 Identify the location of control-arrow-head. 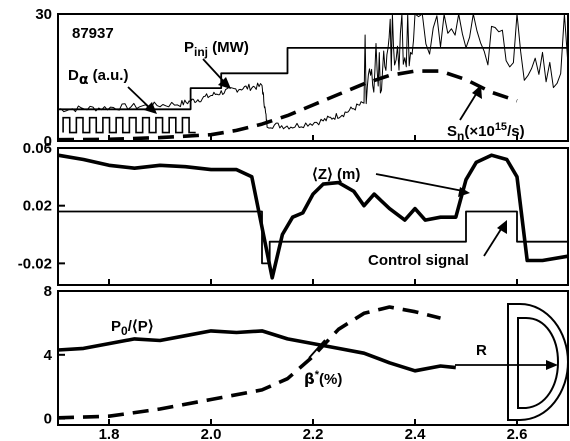
(502, 227).